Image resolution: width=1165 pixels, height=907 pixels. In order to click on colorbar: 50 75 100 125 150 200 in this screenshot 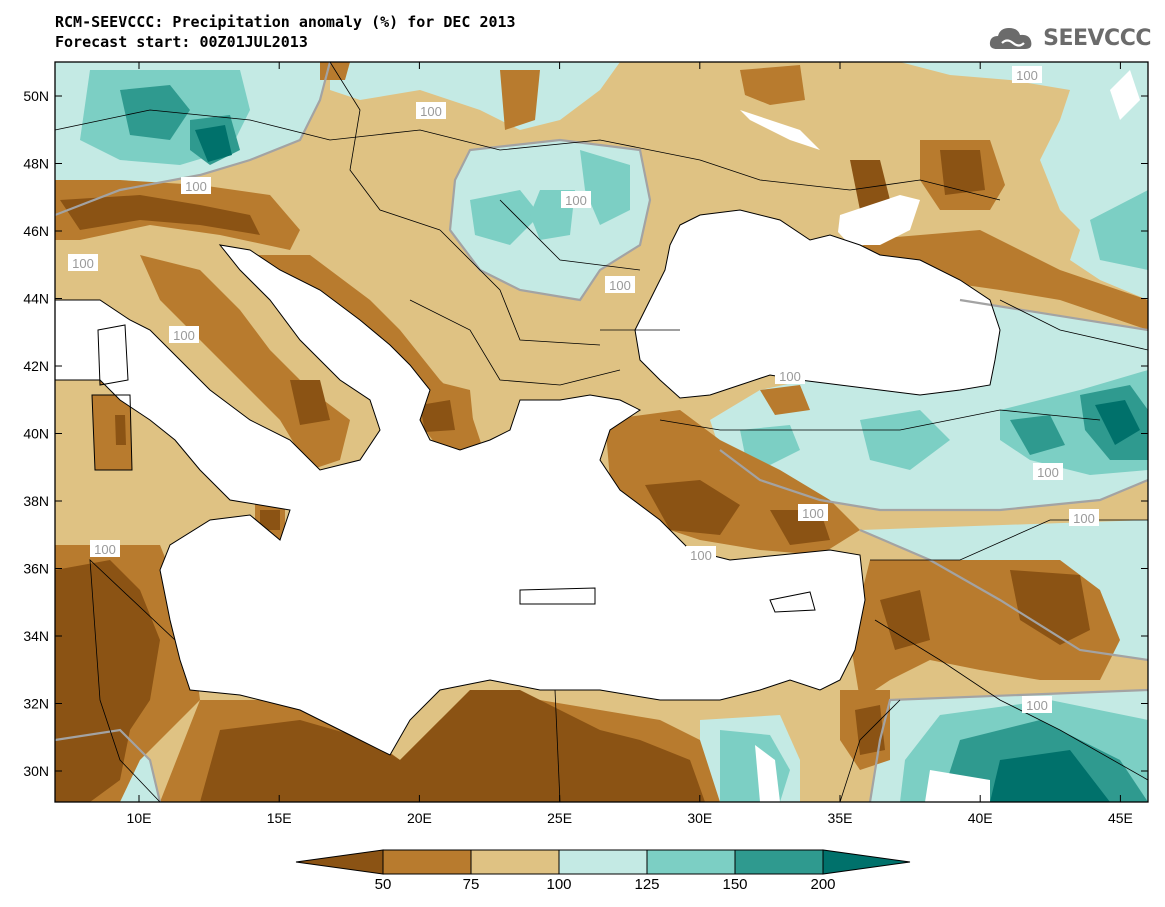, I will do `click(603, 871)`.